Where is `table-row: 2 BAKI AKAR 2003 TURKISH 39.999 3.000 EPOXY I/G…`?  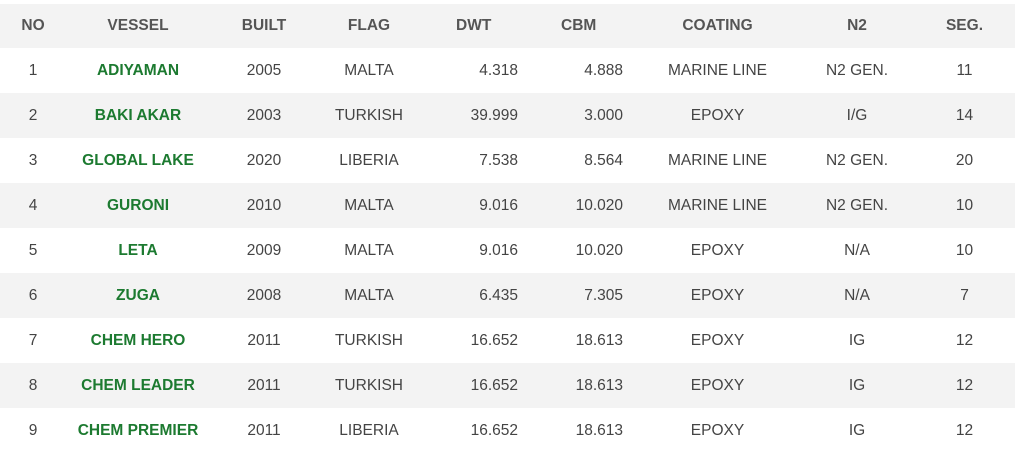 table-row: 2 BAKI AKAR 2003 TURKISH 39.999 3.000 EPOXY I/G… is located at coordinates (507, 115).